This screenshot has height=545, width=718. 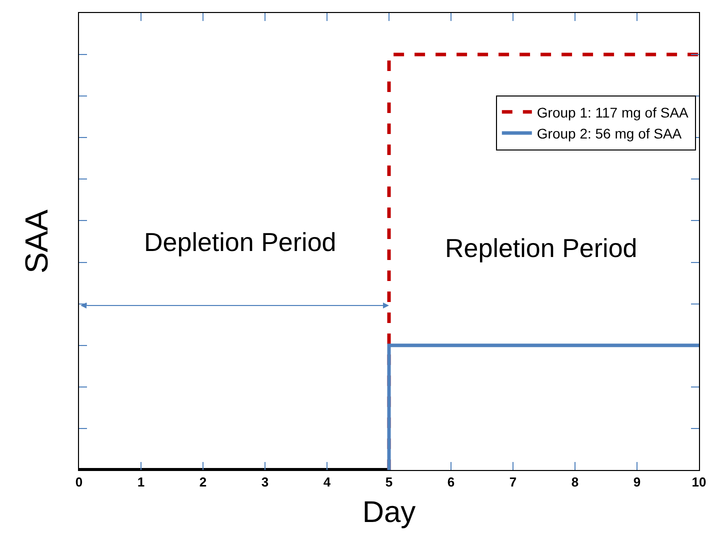 What do you see at coordinates (265, 482) in the screenshot?
I see `x-tick-label: 3` at bounding box center [265, 482].